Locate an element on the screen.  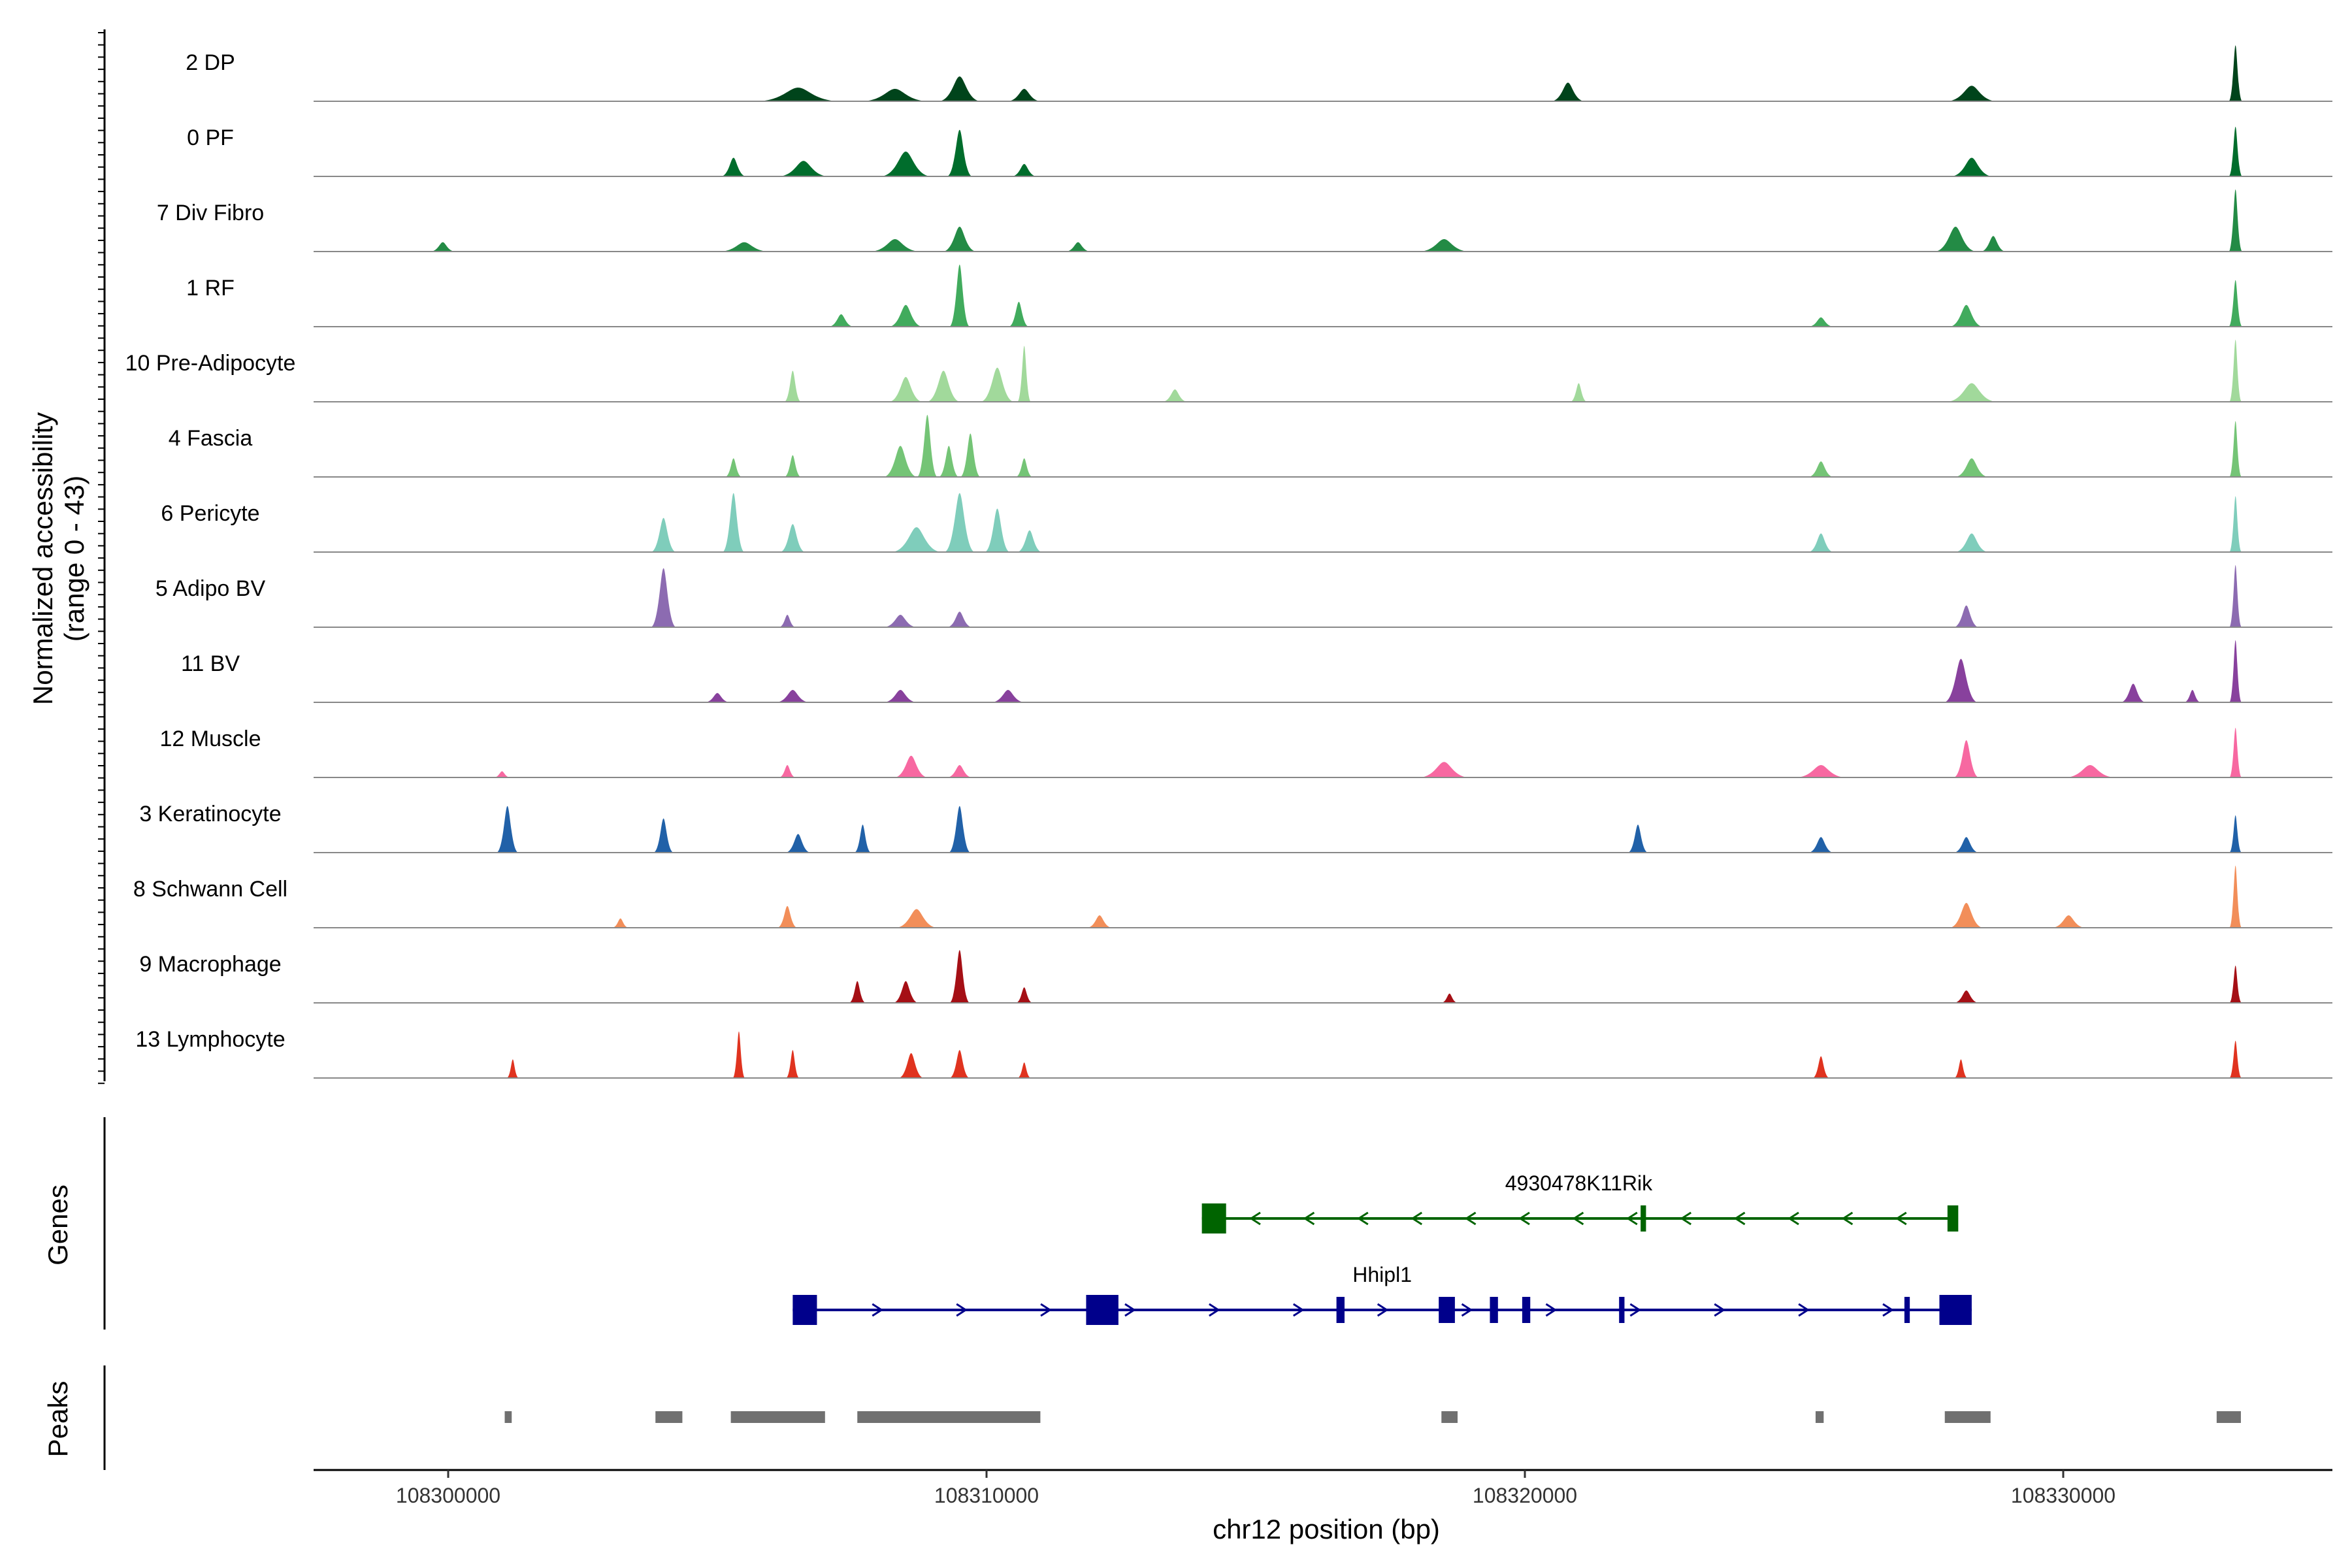
track-1: 0 PF is located at coordinates (1259, 151).